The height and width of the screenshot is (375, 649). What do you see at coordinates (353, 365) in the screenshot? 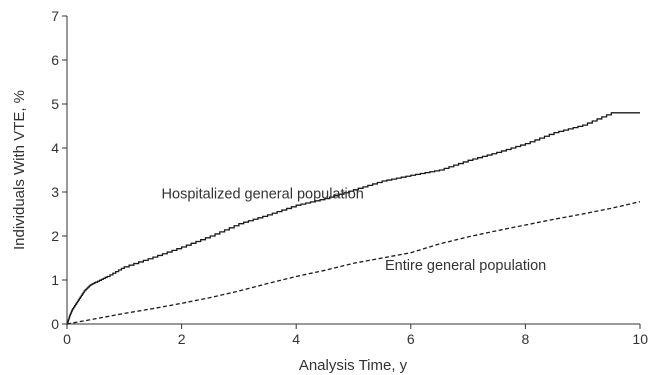
I see `x-axis-title: Analysis Time, y` at bounding box center [353, 365].